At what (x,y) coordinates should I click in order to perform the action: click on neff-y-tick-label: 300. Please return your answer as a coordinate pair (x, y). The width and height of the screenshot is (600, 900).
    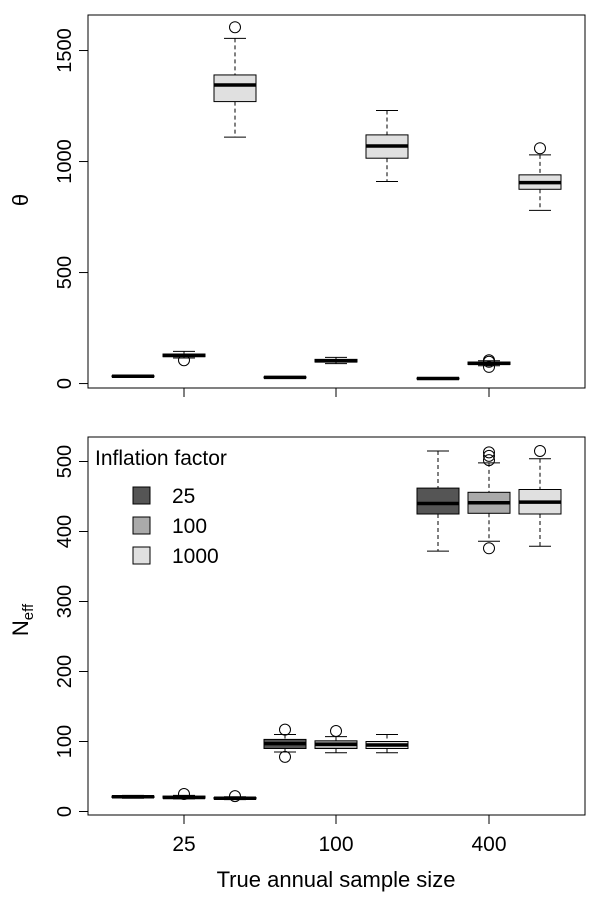
    Looking at the image, I should click on (65, 601).